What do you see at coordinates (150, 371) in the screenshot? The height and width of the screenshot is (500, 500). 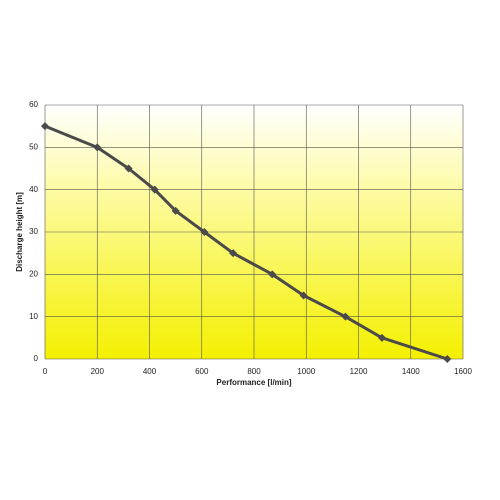 I see `x-tick-label: 400` at bounding box center [150, 371].